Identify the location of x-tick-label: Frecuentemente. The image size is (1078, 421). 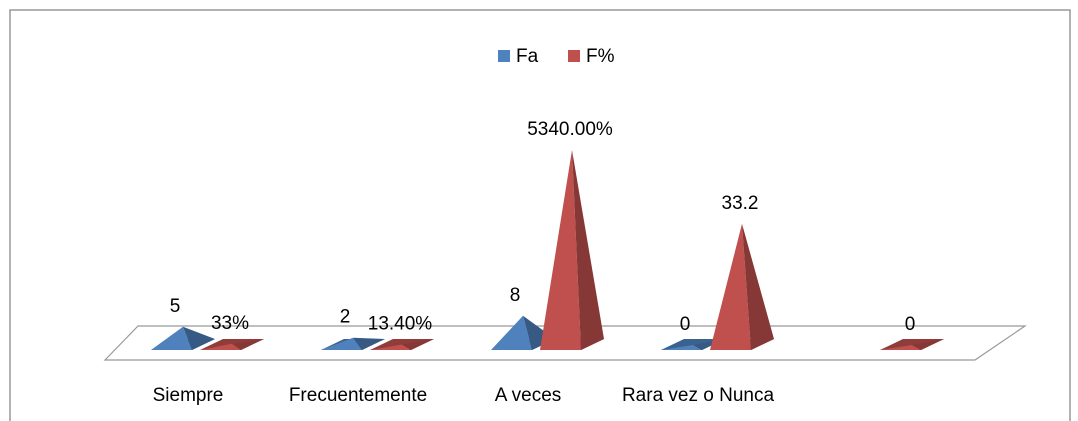
(358, 395).